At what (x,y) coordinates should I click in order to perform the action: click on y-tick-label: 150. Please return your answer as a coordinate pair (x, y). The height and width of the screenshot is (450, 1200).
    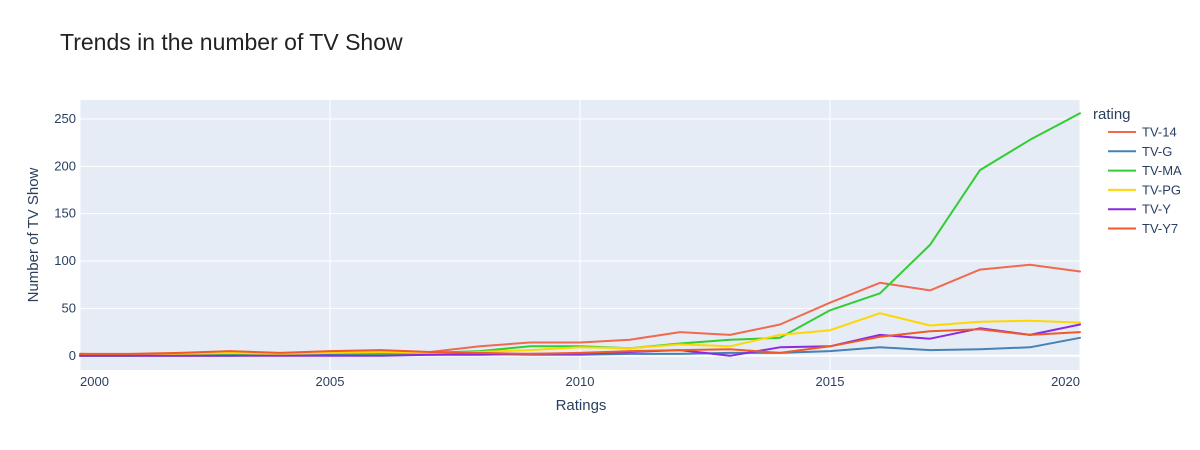
    Looking at the image, I should click on (65, 213).